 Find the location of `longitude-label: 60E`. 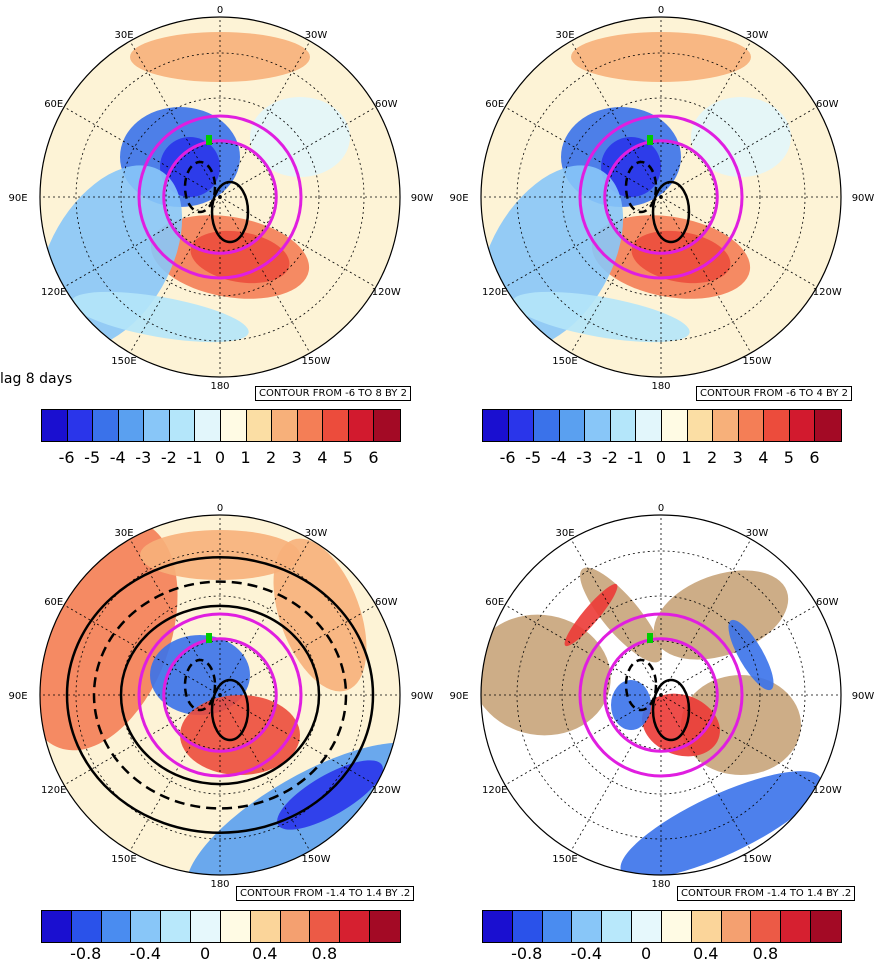

longitude-label: 60E is located at coordinates (53, 104).